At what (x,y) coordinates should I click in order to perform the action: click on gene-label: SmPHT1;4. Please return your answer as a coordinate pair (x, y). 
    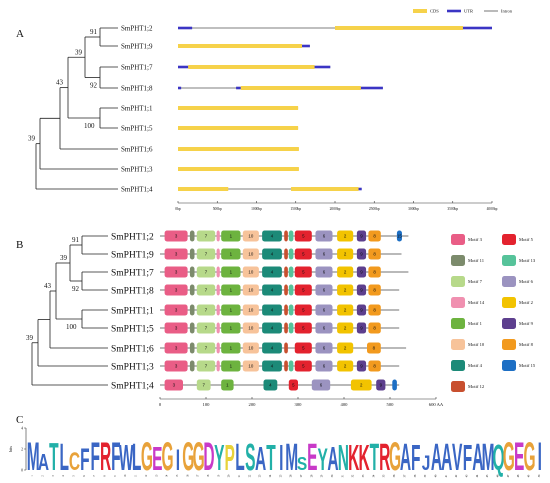
    Looking at the image, I should click on (132, 387).